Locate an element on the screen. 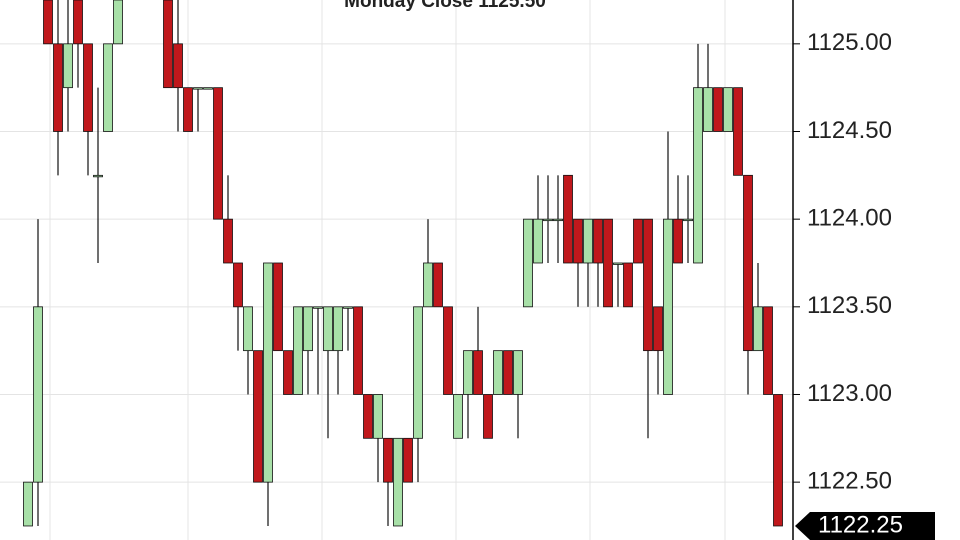 This screenshot has height=540, width=960. y-tick-label: 1124.50 is located at coordinates (849, 130).